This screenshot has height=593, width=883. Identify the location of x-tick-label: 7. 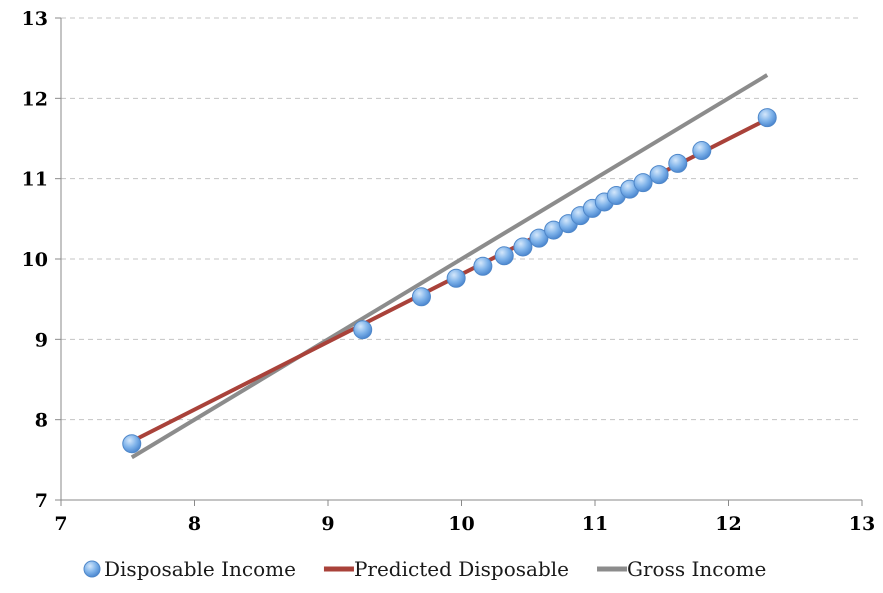
(60, 524).